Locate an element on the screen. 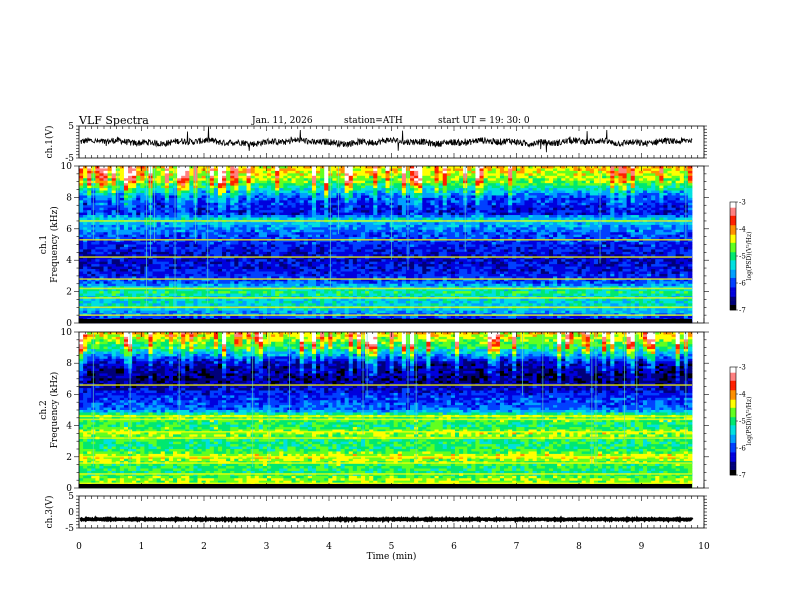 The width and height of the screenshot is (792, 612). date-label: Jan. 11, 2026 is located at coordinates (282, 121).